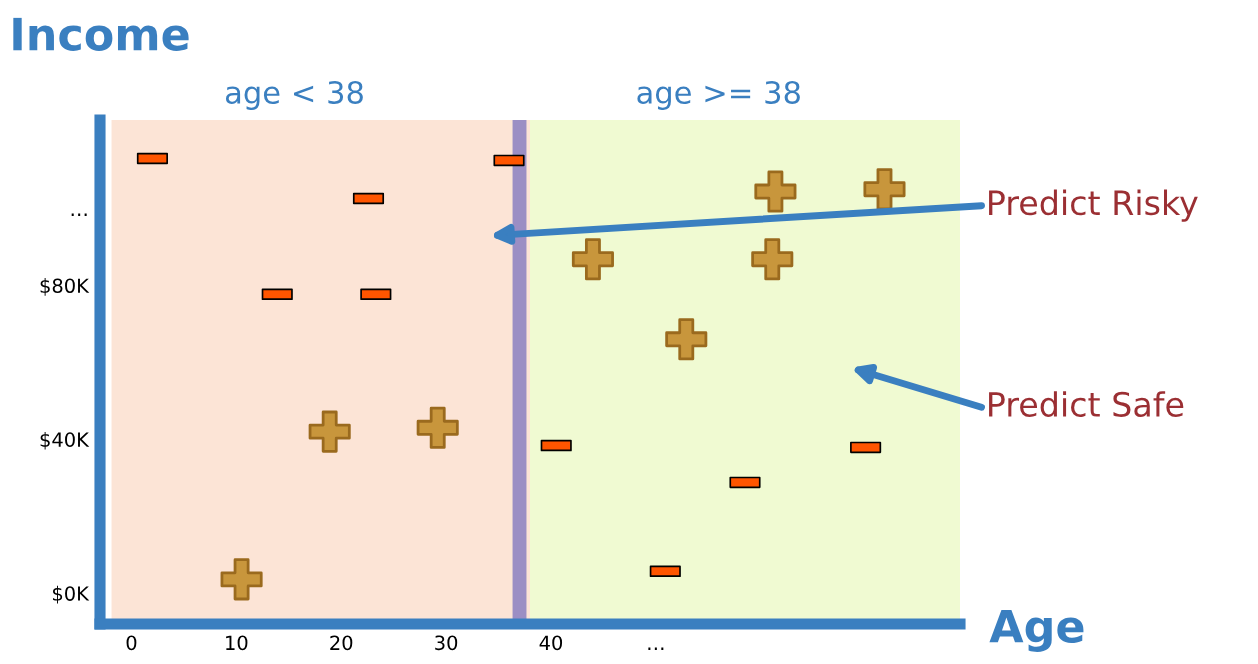 This screenshot has height=664, width=1258. I want to click on band-label: age >= 38, so click(718, 95).